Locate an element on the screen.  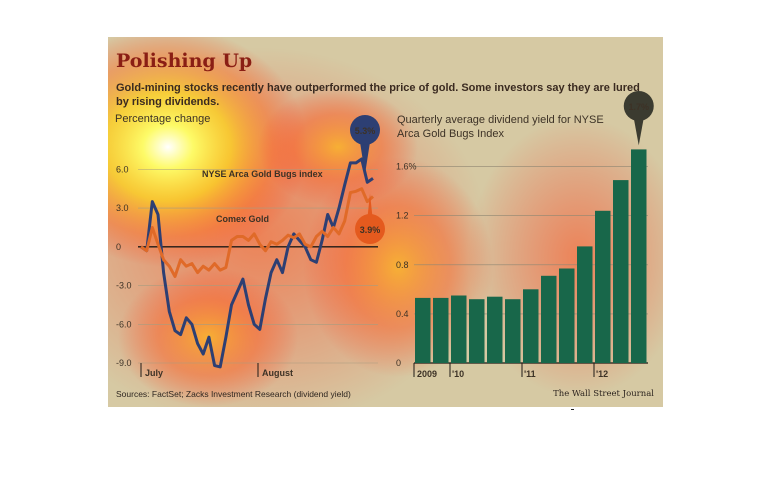
bar-y-tick-label: 1.6% is located at coordinates (406, 167).